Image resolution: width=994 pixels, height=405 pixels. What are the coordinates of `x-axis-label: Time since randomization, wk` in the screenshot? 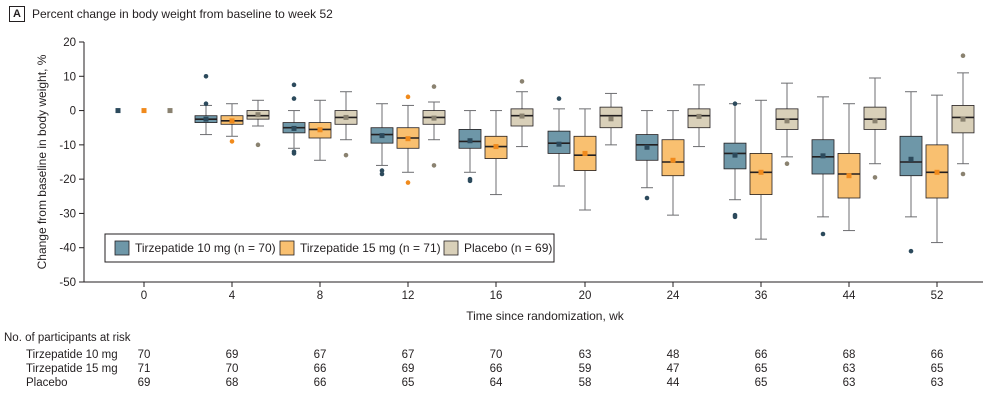 It's located at (545, 316).